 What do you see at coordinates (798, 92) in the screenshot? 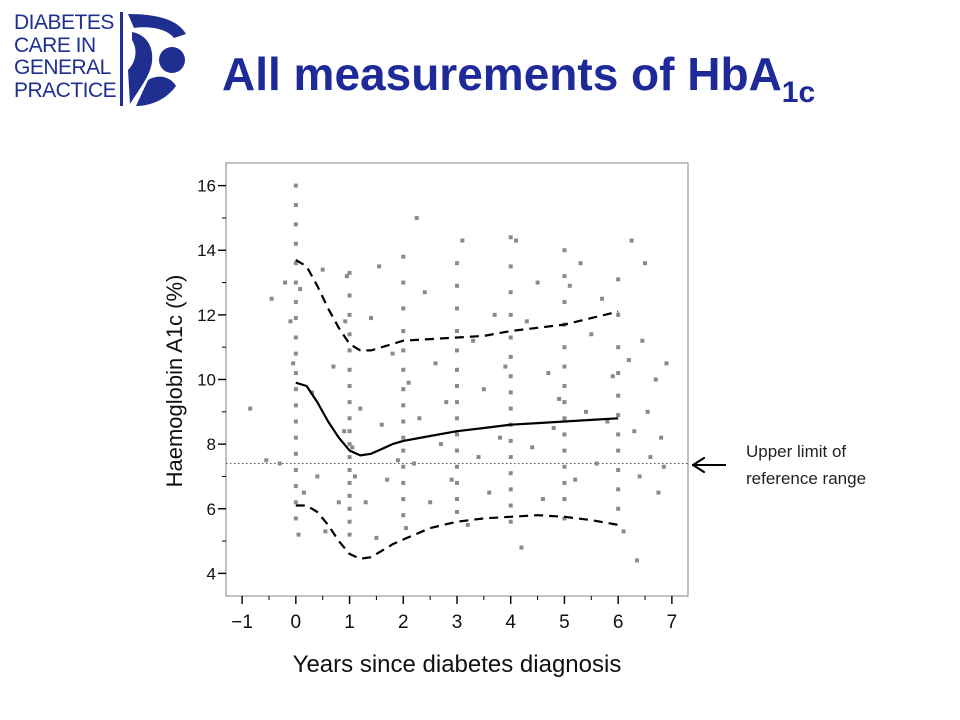
I see `slide-title-subscript: 1c` at bounding box center [798, 92].